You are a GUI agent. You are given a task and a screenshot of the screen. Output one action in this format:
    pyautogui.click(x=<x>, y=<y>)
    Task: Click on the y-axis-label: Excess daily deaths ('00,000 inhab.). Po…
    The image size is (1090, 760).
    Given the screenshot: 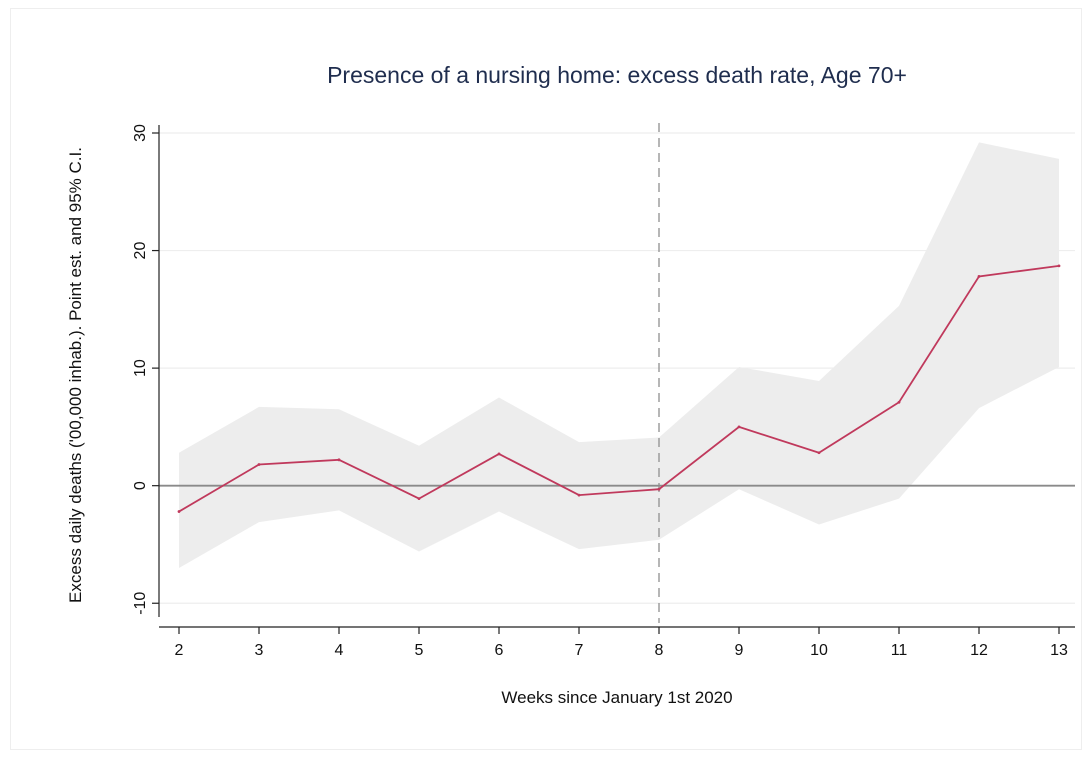 What is the action you would take?
    pyautogui.click(x=75, y=375)
    